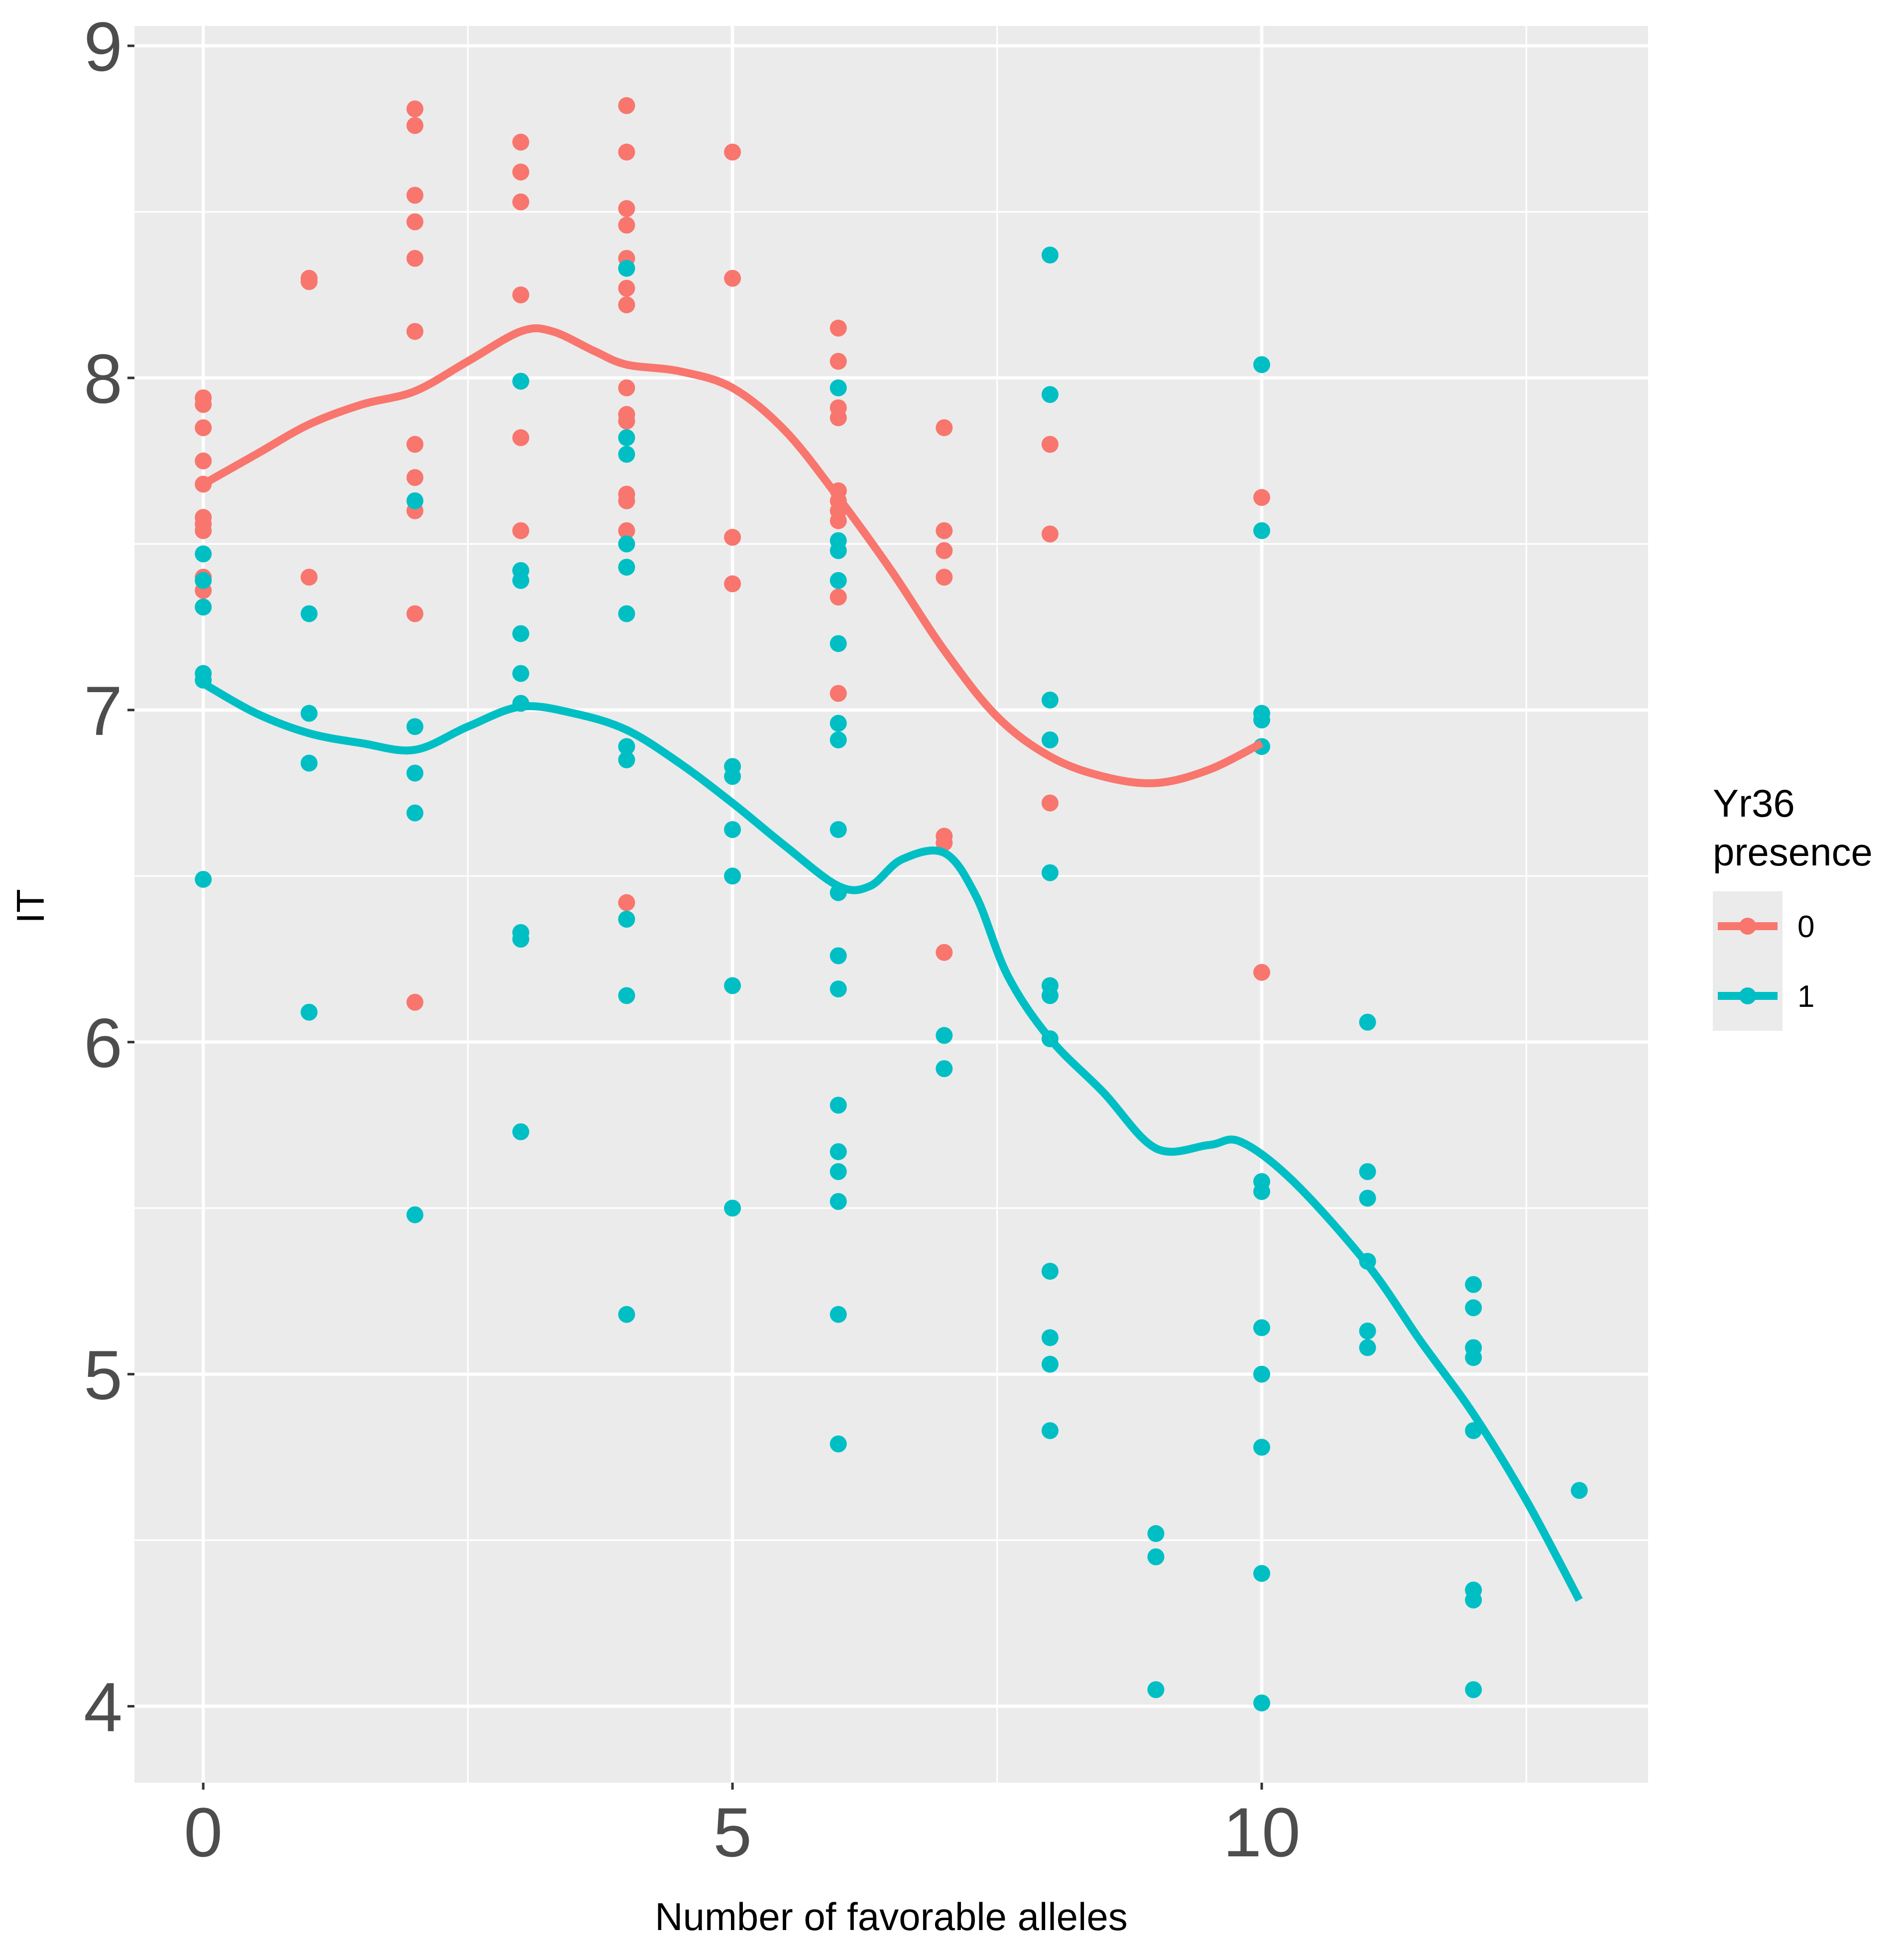 This screenshot has width=1904, height=1940. I want to click on y-axis-title: IT, so click(30, 906).